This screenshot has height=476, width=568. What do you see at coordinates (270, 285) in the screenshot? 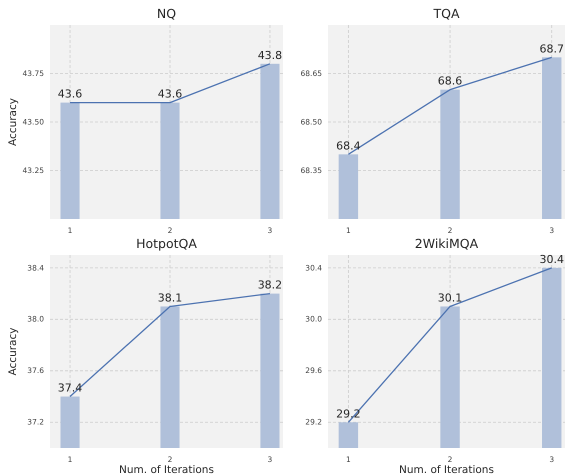
I see `data-label: 38.2` at bounding box center [270, 285].